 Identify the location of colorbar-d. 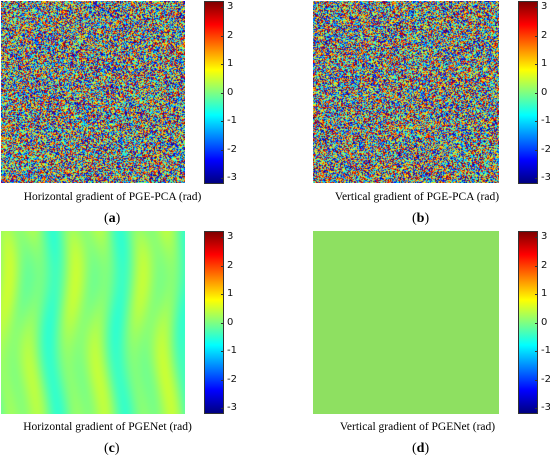
(528, 322).